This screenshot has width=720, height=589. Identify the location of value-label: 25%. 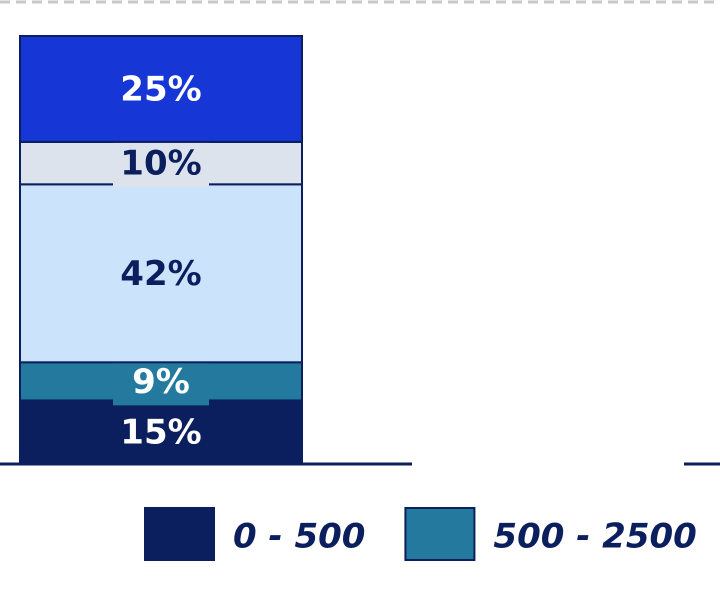
(160, 89).